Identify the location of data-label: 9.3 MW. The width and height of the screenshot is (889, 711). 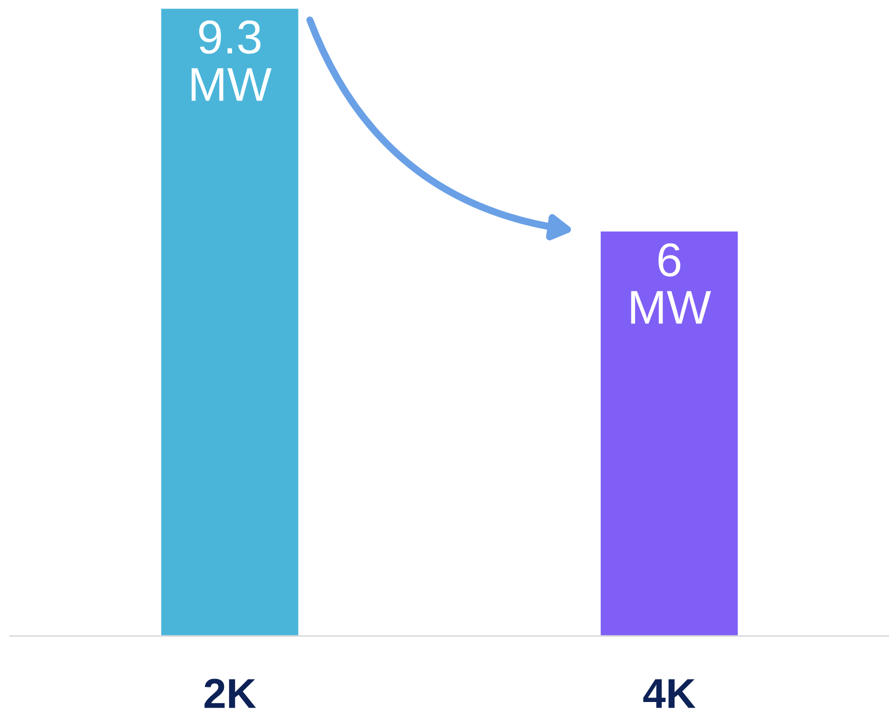
(232, 60).